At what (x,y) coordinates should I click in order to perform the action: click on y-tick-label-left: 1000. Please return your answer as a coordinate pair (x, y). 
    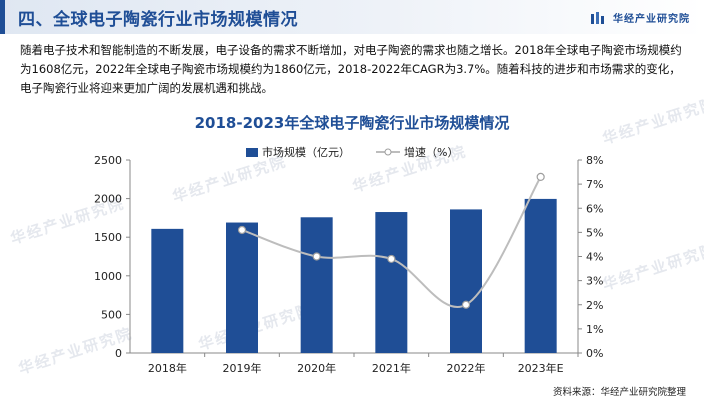
    Looking at the image, I should click on (108, 276).